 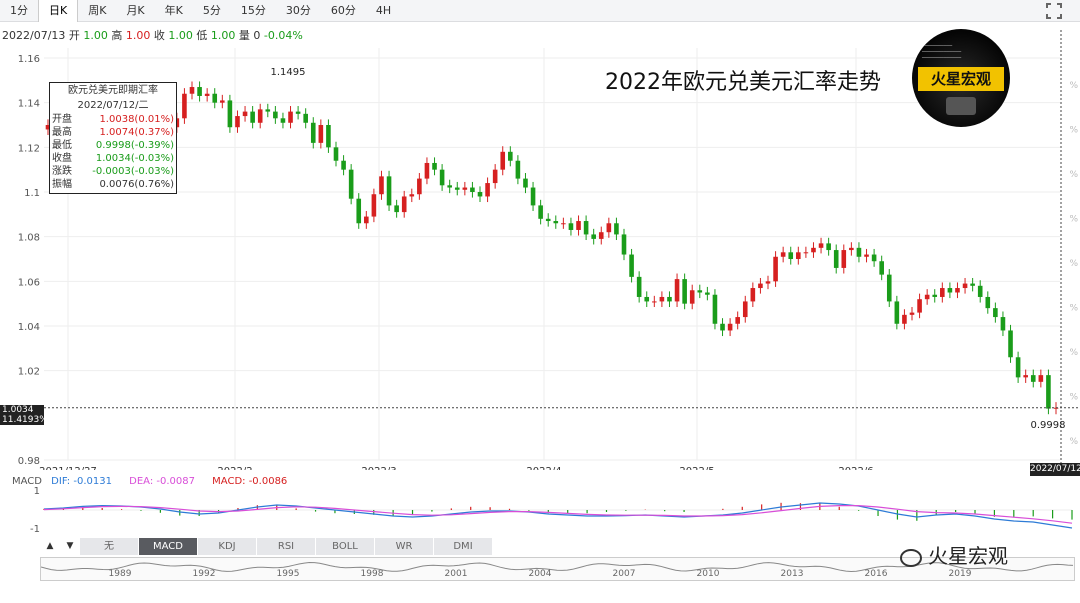 I want to click on wechat-watermark: 火星宏观, so click(x=954, y=554).